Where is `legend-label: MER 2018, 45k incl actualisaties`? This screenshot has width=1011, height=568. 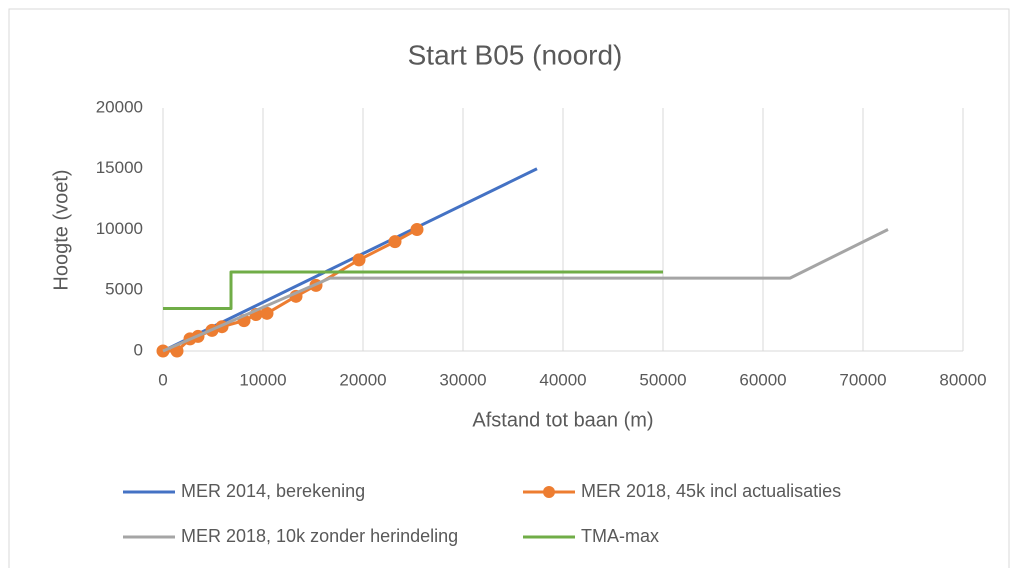 legend-label: MER 2018, 45k incl actualisaties is located at coordinates (711, 491).